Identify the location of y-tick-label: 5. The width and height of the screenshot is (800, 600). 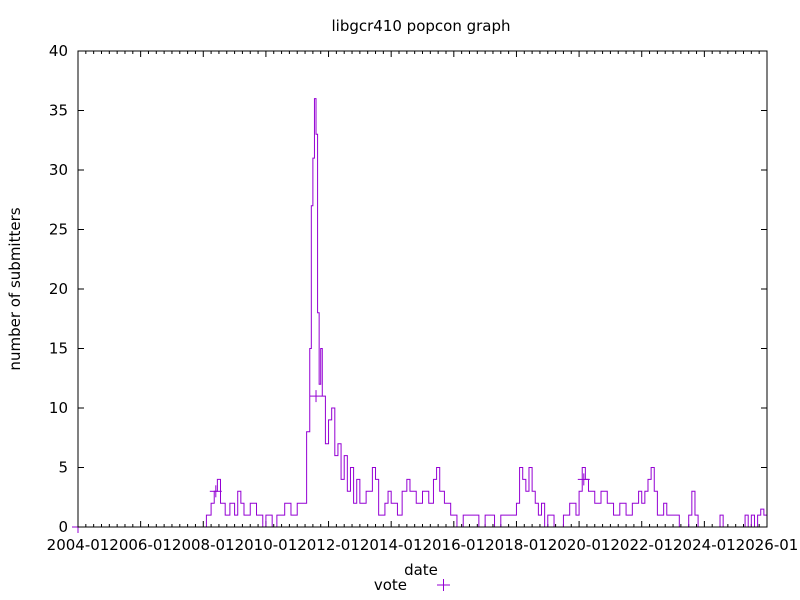
(63, 468).